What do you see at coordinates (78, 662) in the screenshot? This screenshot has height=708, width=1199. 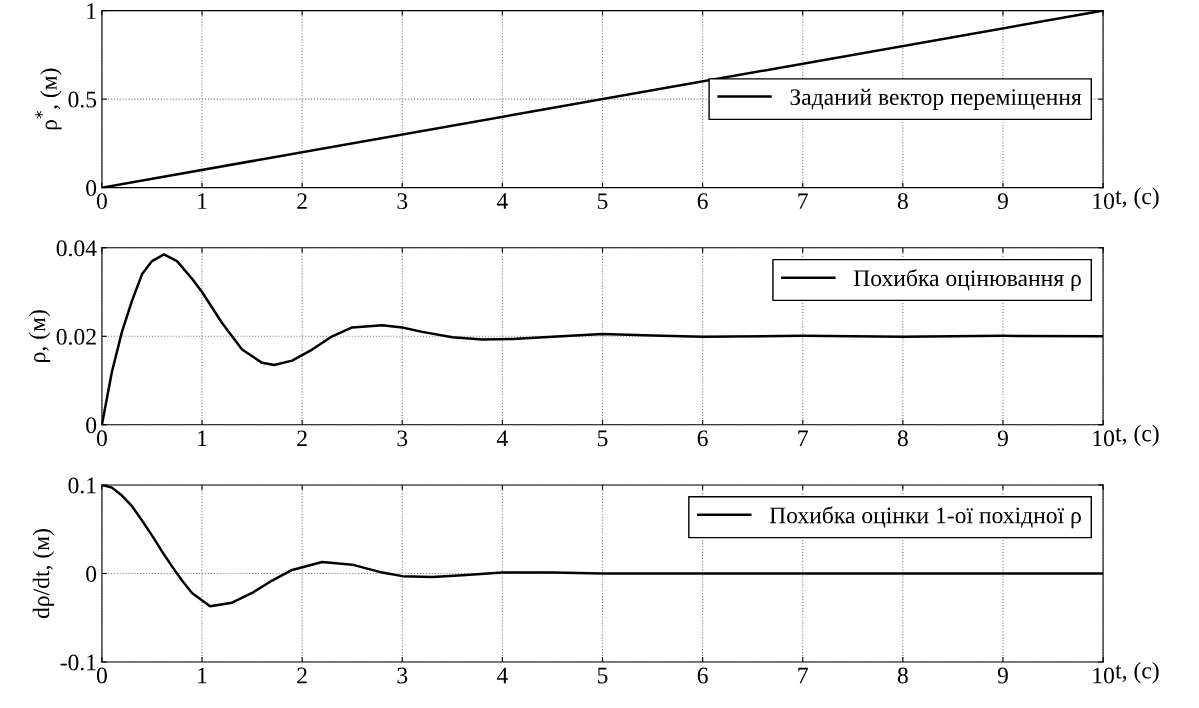 I see `y-tick-label: -0.1` at bounding box center [78, 662].